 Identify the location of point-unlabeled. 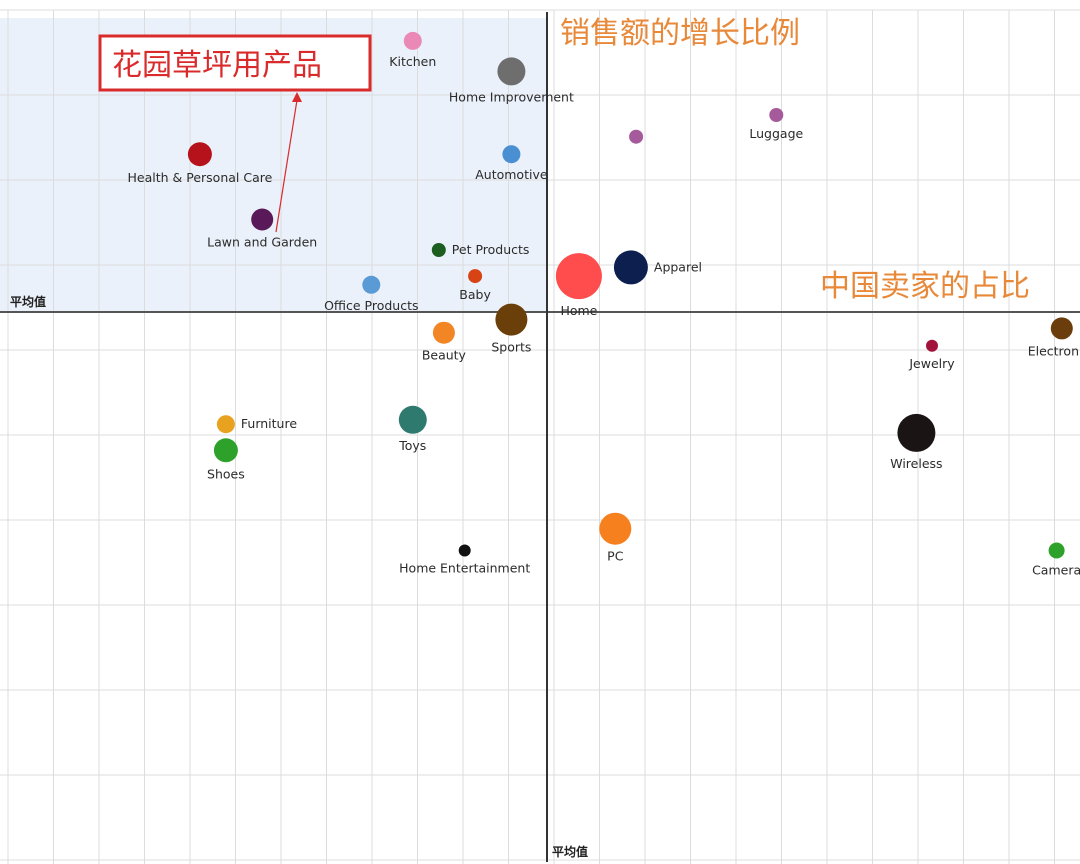
(636, 136).